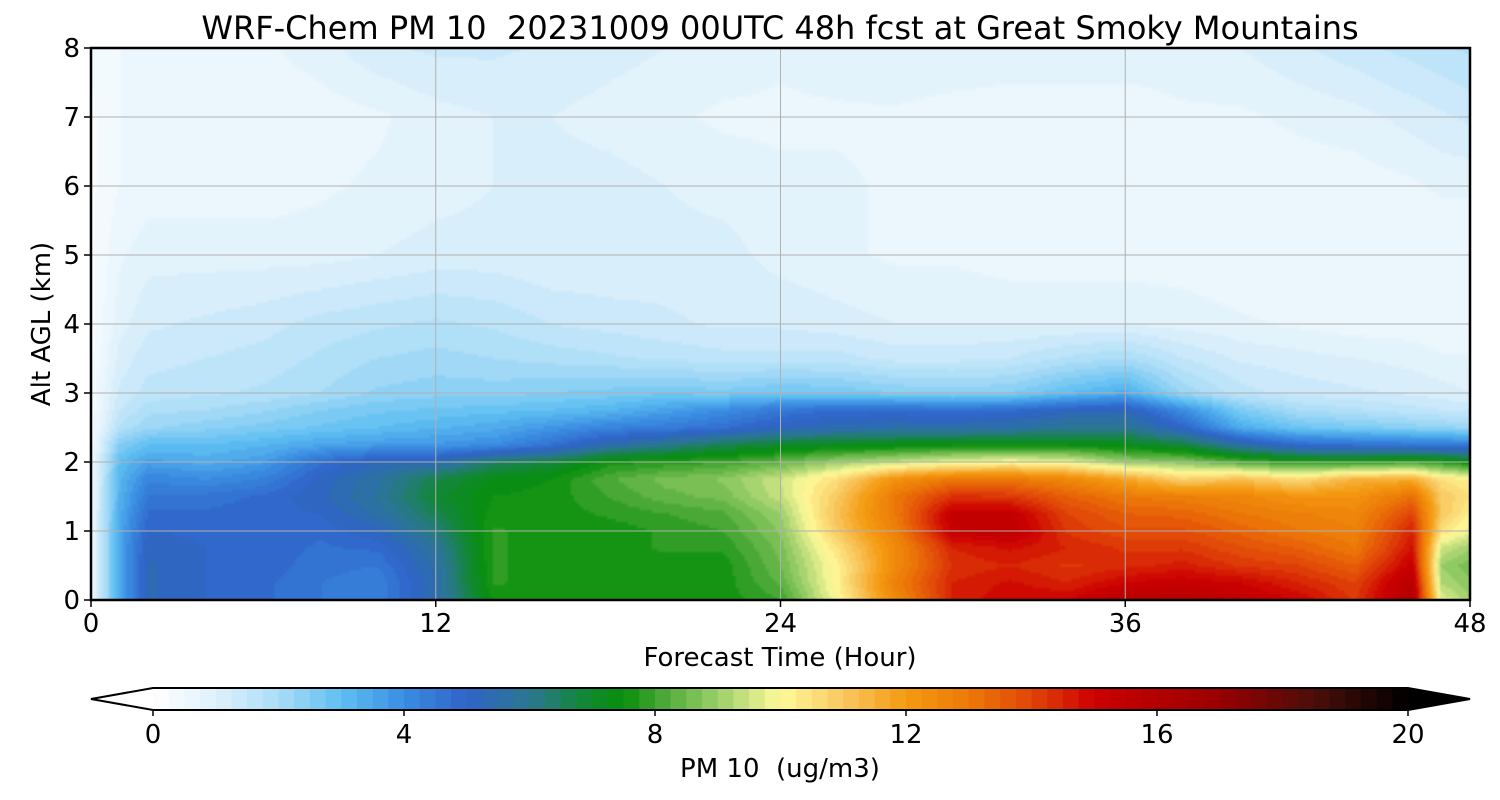  I want to click on y-tick-label: 6, so click(71, 187).